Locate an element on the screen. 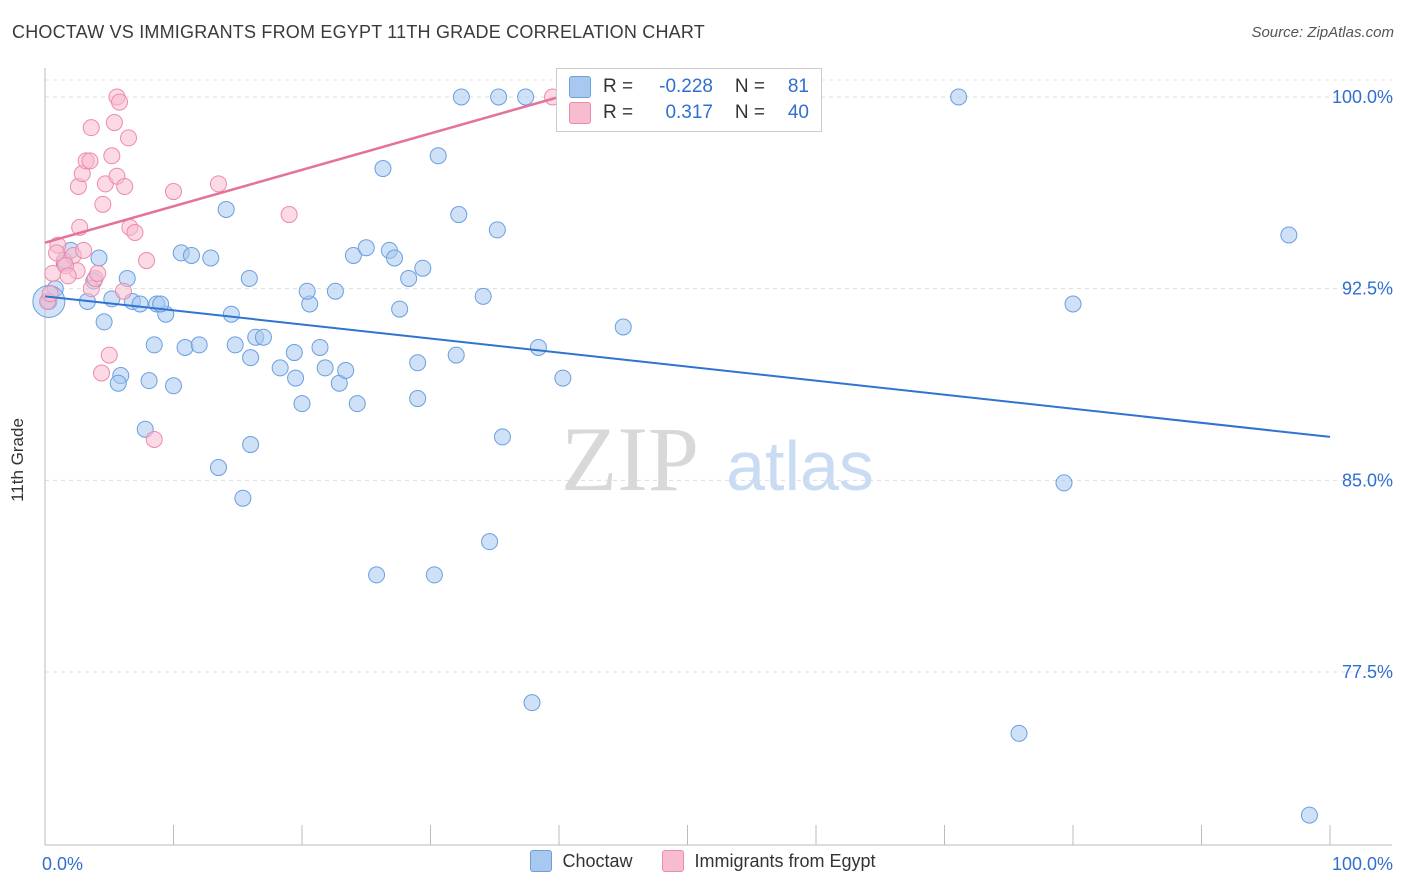 The width and height of the screenshot is (1406, 892). n-value: 81 is located at coordinates (798, 86).